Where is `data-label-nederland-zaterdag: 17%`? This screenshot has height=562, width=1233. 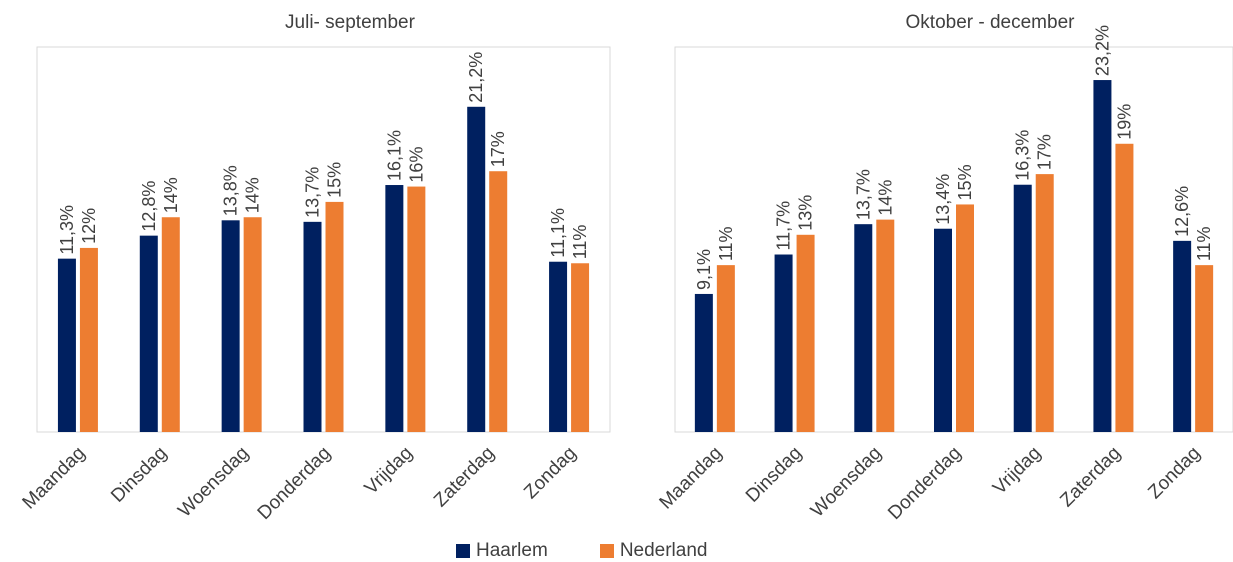 data-label-nederland-zaterdag: 17% is located at coordinates (498, 149).